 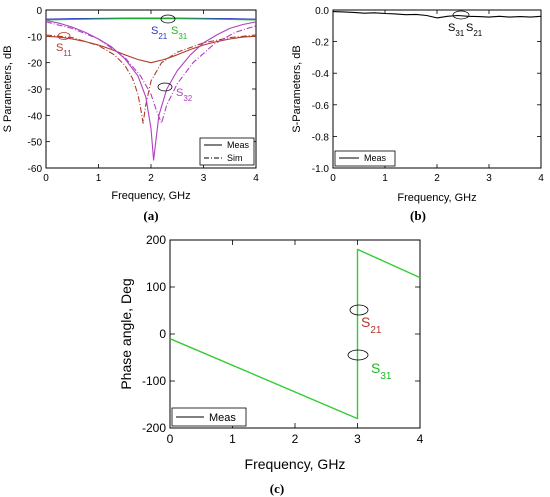 What do you see at coordinates (35, 116) in the screenshot?
I see `chart-a-ytick-label: -40` at bounding box center [35, 116].